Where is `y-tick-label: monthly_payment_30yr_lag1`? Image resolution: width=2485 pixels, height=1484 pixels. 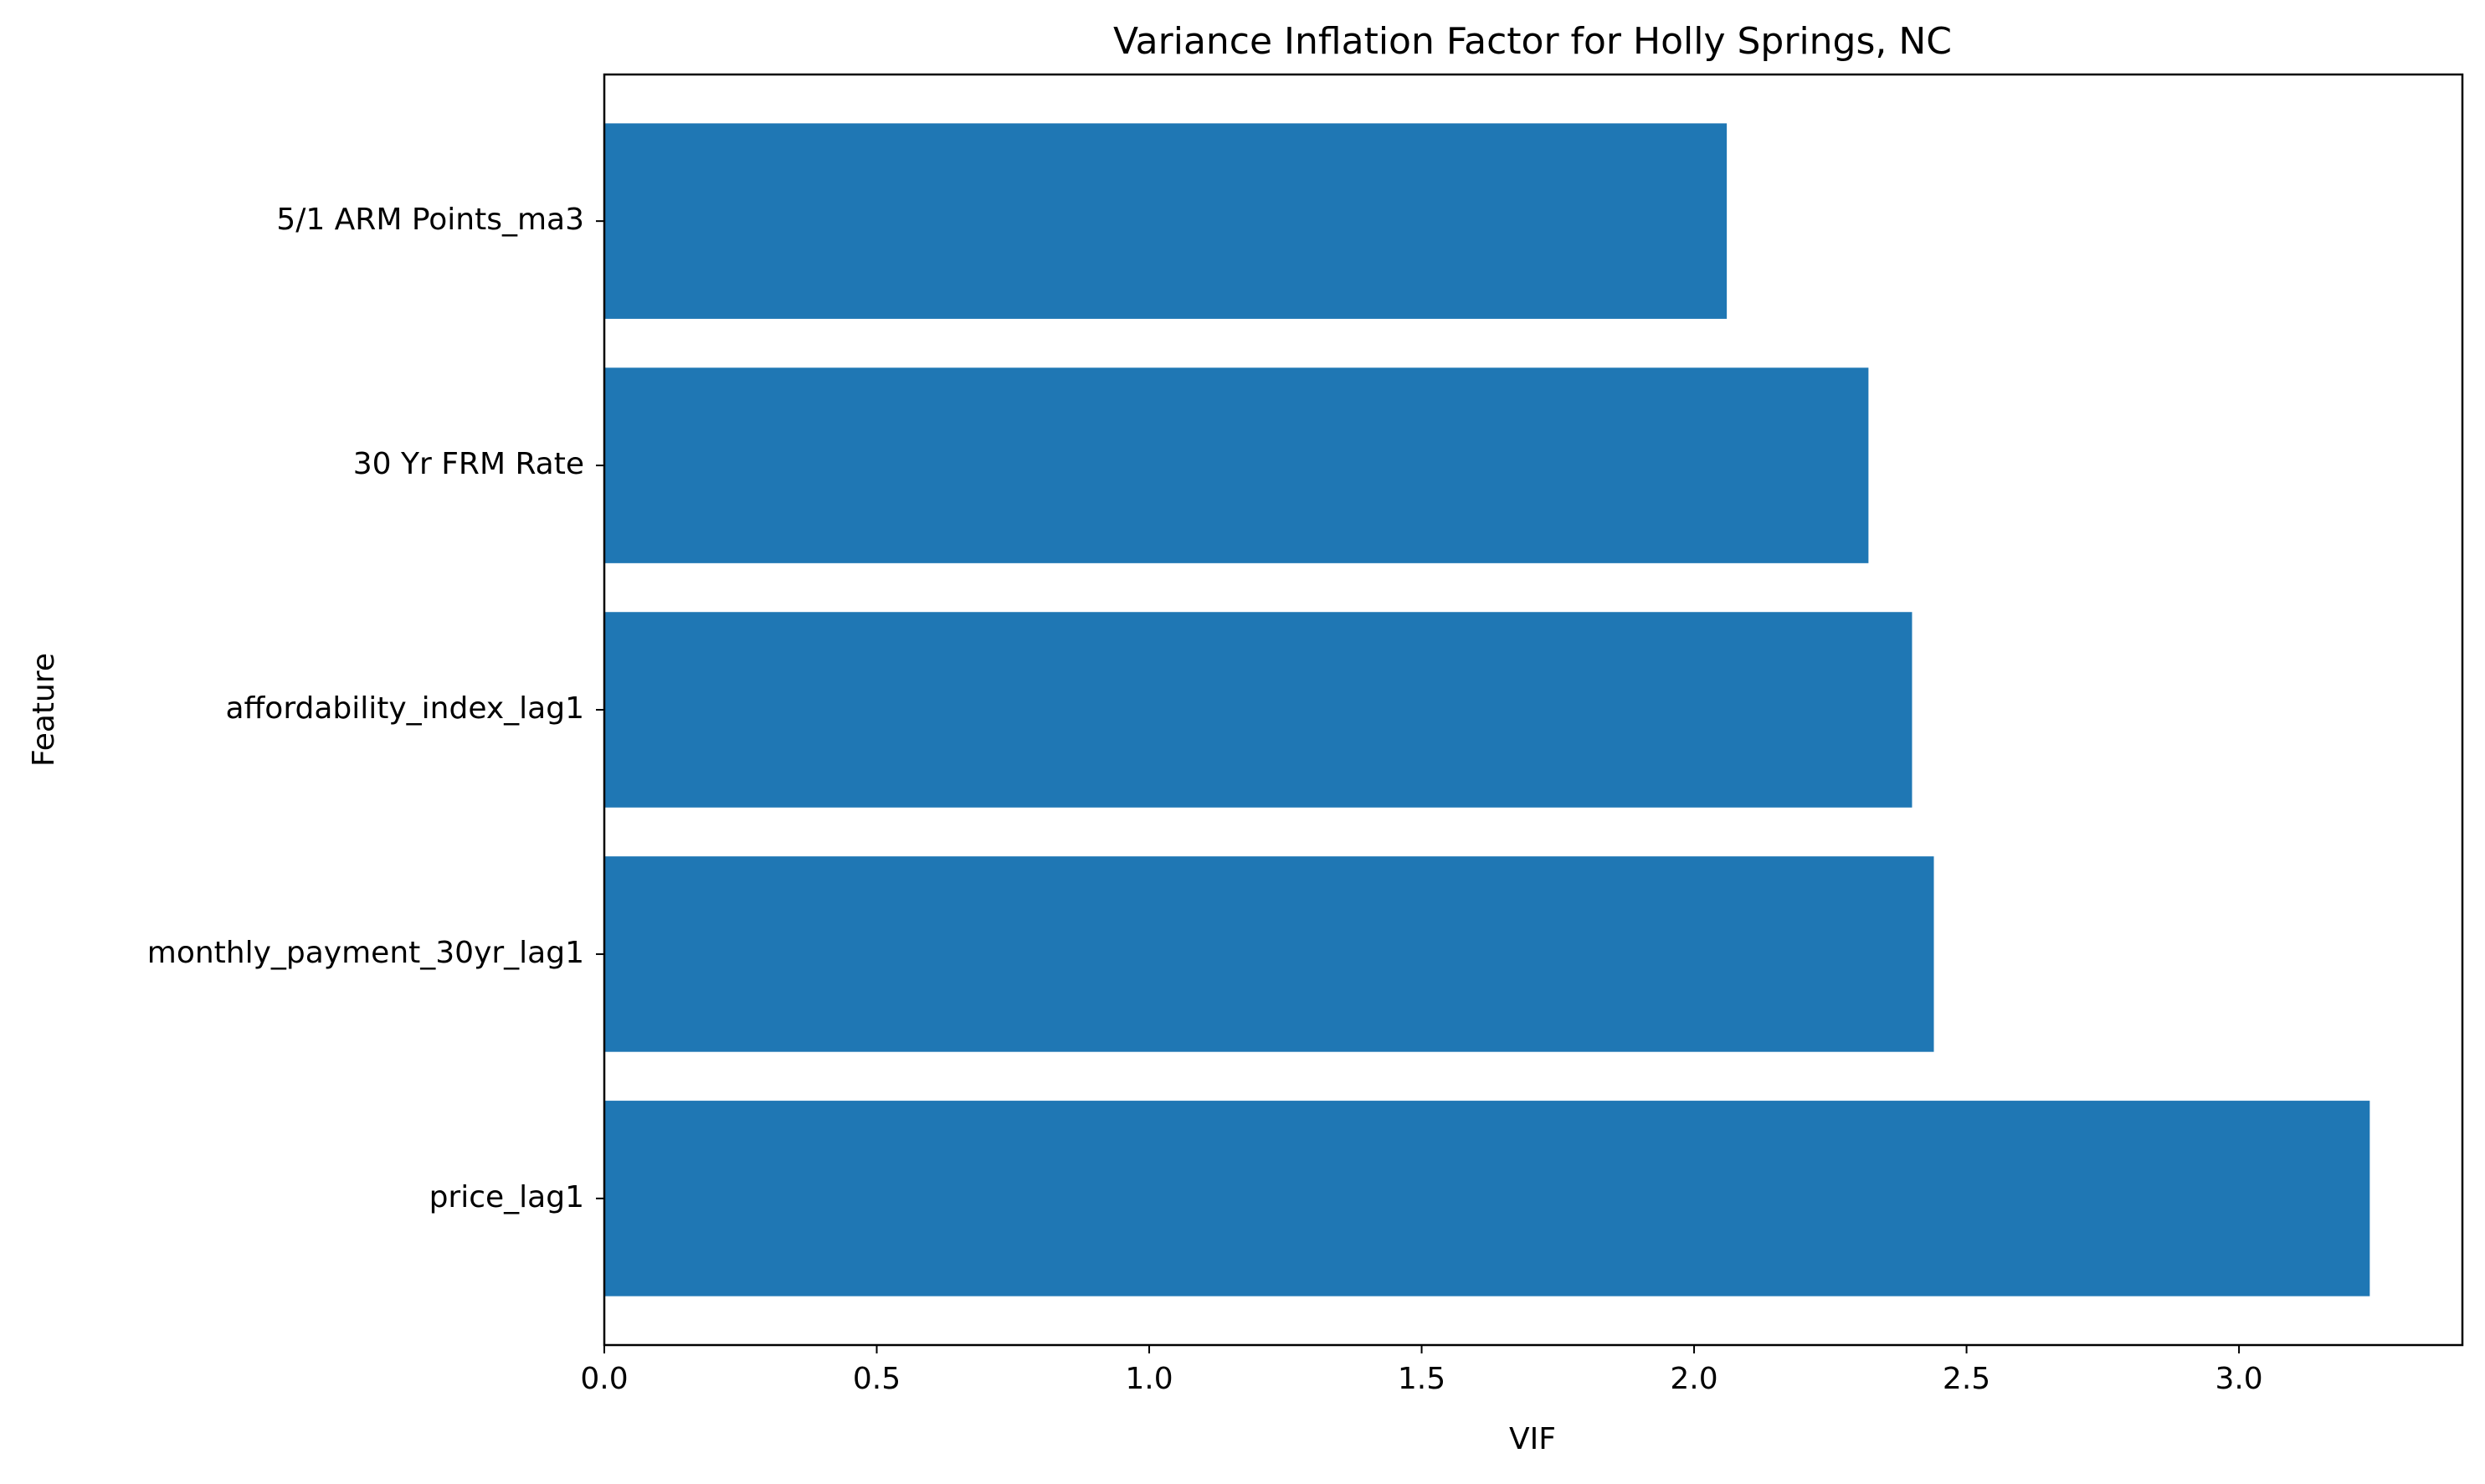
y-tick-label: monthly_payment_30yr_lag1 is located at coordinates (365, 953).